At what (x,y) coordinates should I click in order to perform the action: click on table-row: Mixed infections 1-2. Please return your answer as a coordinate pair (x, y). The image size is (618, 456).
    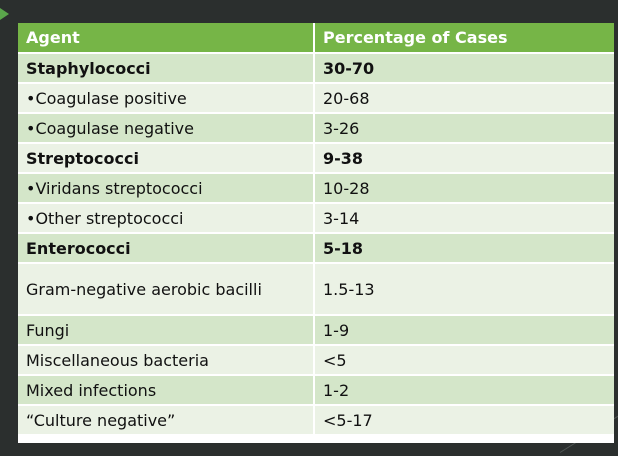
    Looking at the image, I should click on (316, 390).